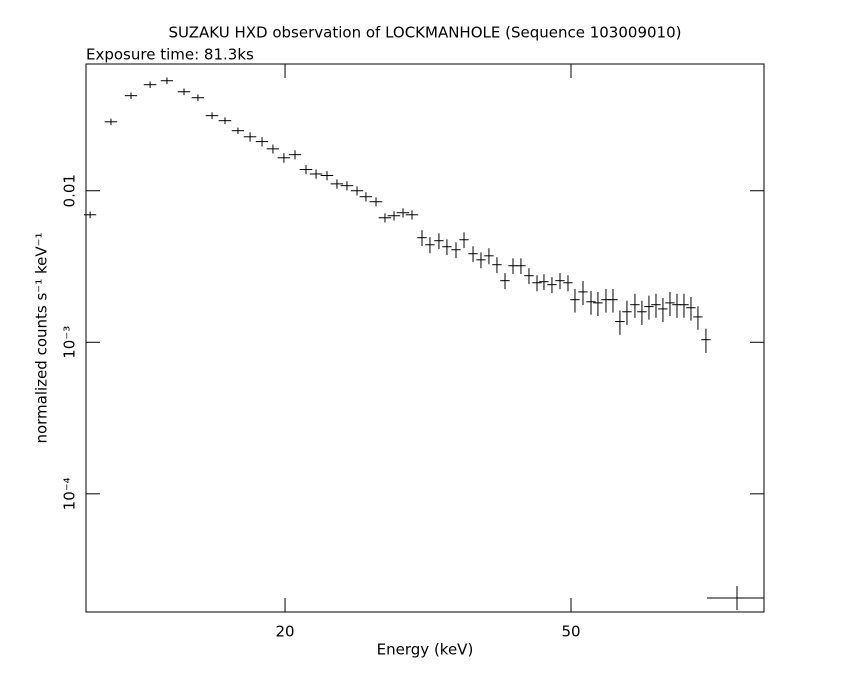 The width and height of the screenshot is (850, 680). I want to click on y-tick-label: 10⁻⁴, so click(70, 493).